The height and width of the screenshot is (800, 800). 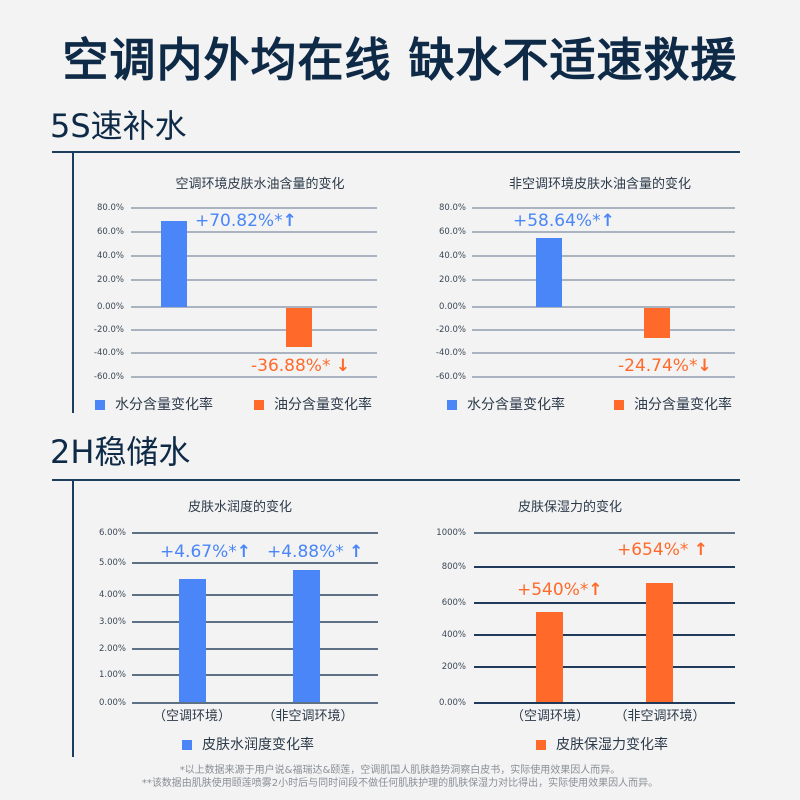 I want to click on arrow-down-icon: ↓, so click(x=343, y=366).